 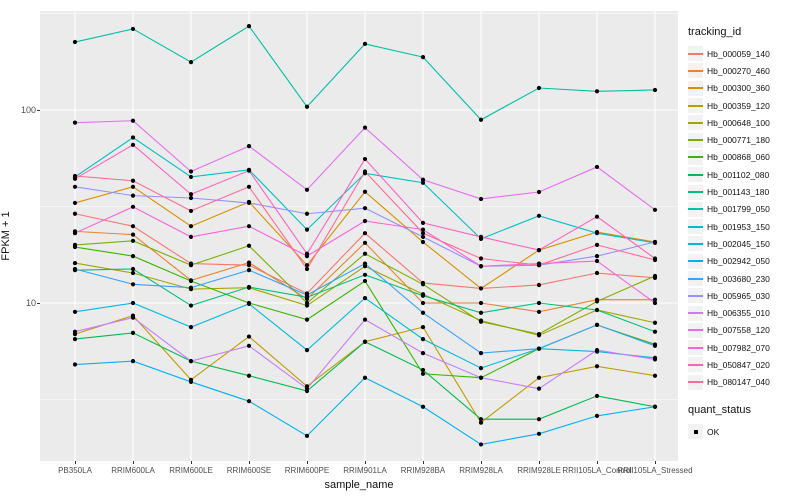 I want to click on legend-item-label: Hb_001143_180, so click(x=738, y=192).